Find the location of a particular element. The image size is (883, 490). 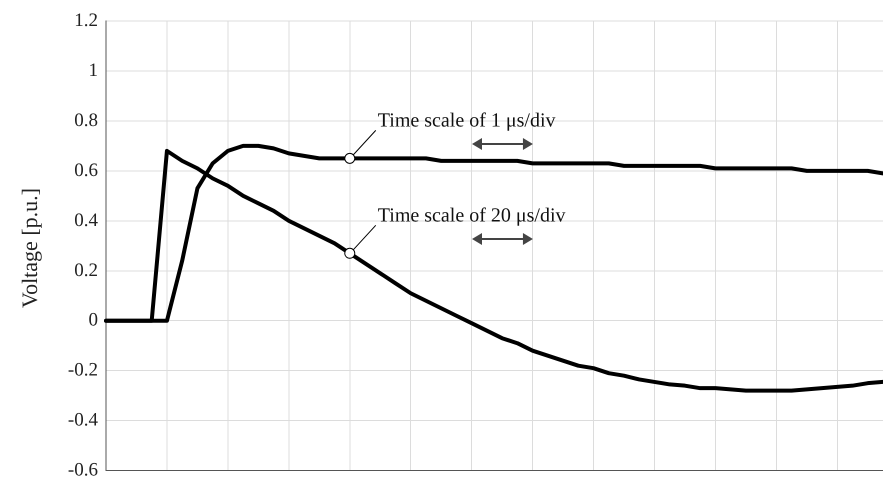

y-tick-label: 0.4 is located at coordinates (86, 220).